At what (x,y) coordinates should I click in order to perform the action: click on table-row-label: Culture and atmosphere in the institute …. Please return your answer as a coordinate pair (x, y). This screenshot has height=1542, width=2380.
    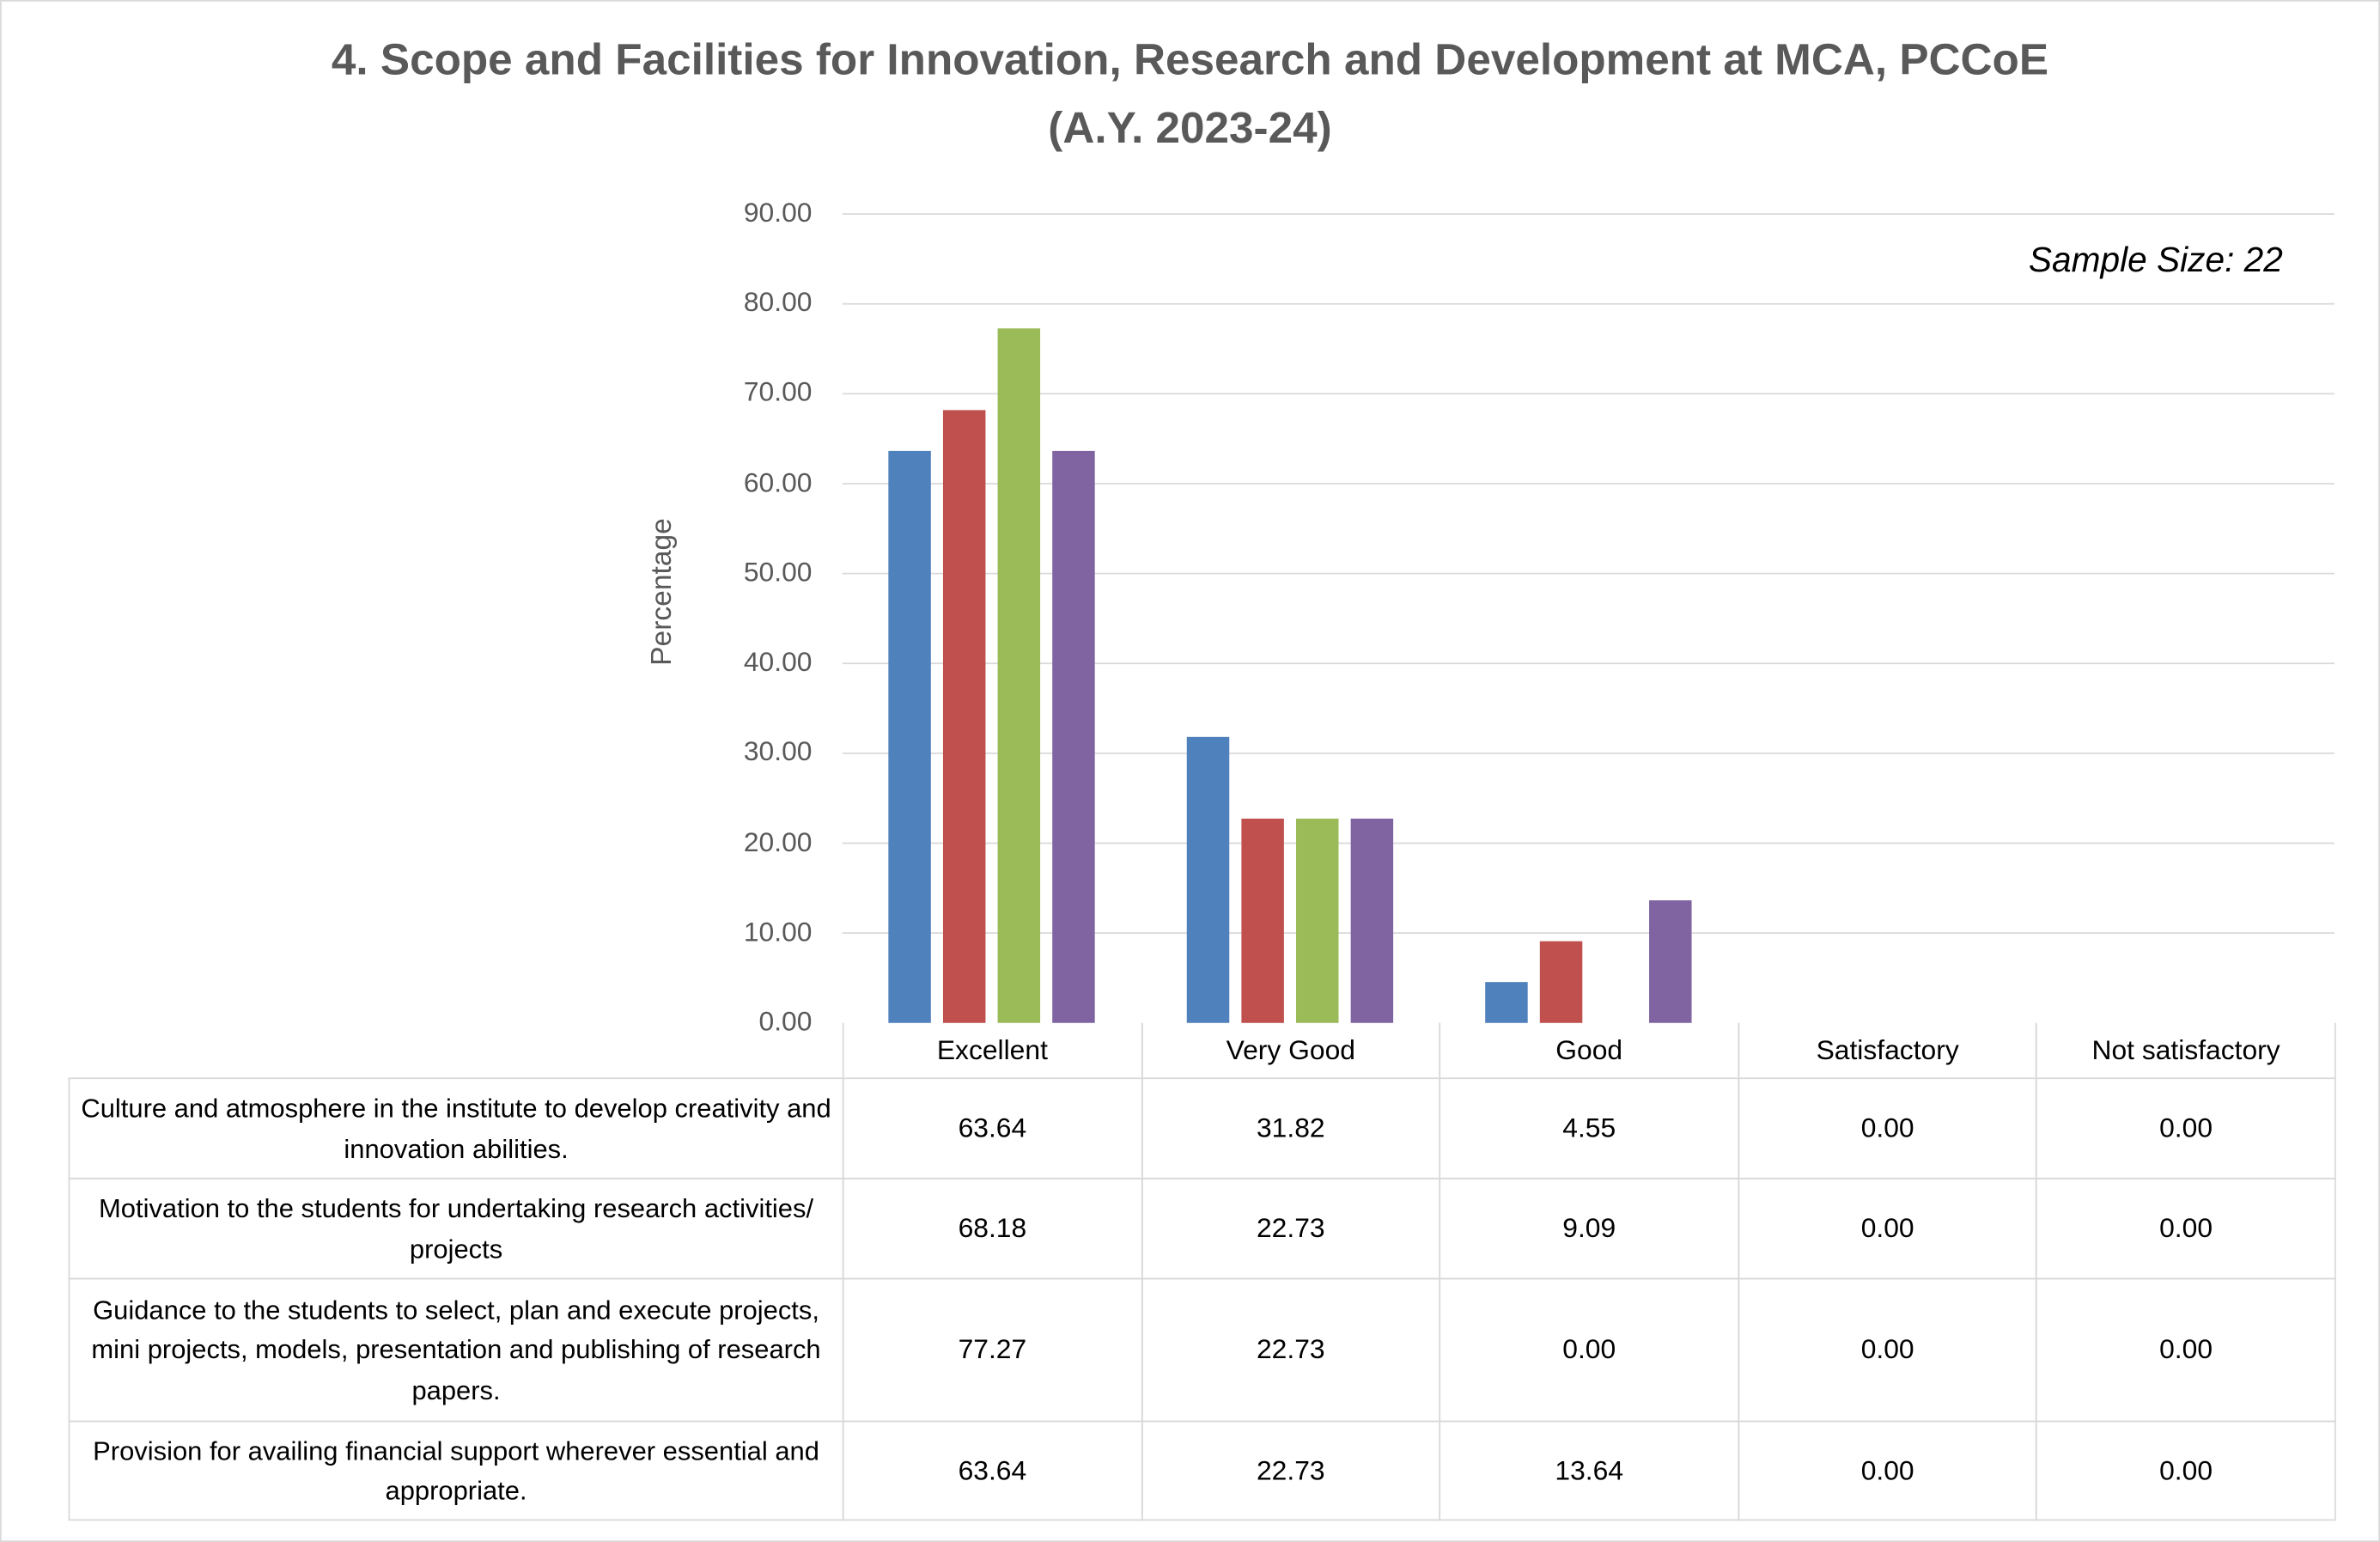
    Looking at the image, I should click on (456, 1128).